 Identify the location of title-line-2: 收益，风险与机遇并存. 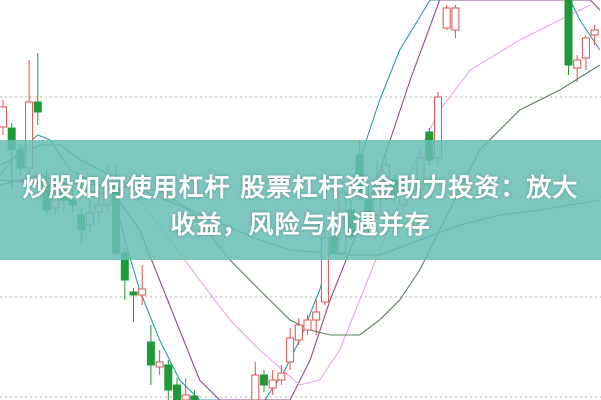
(300, 224).